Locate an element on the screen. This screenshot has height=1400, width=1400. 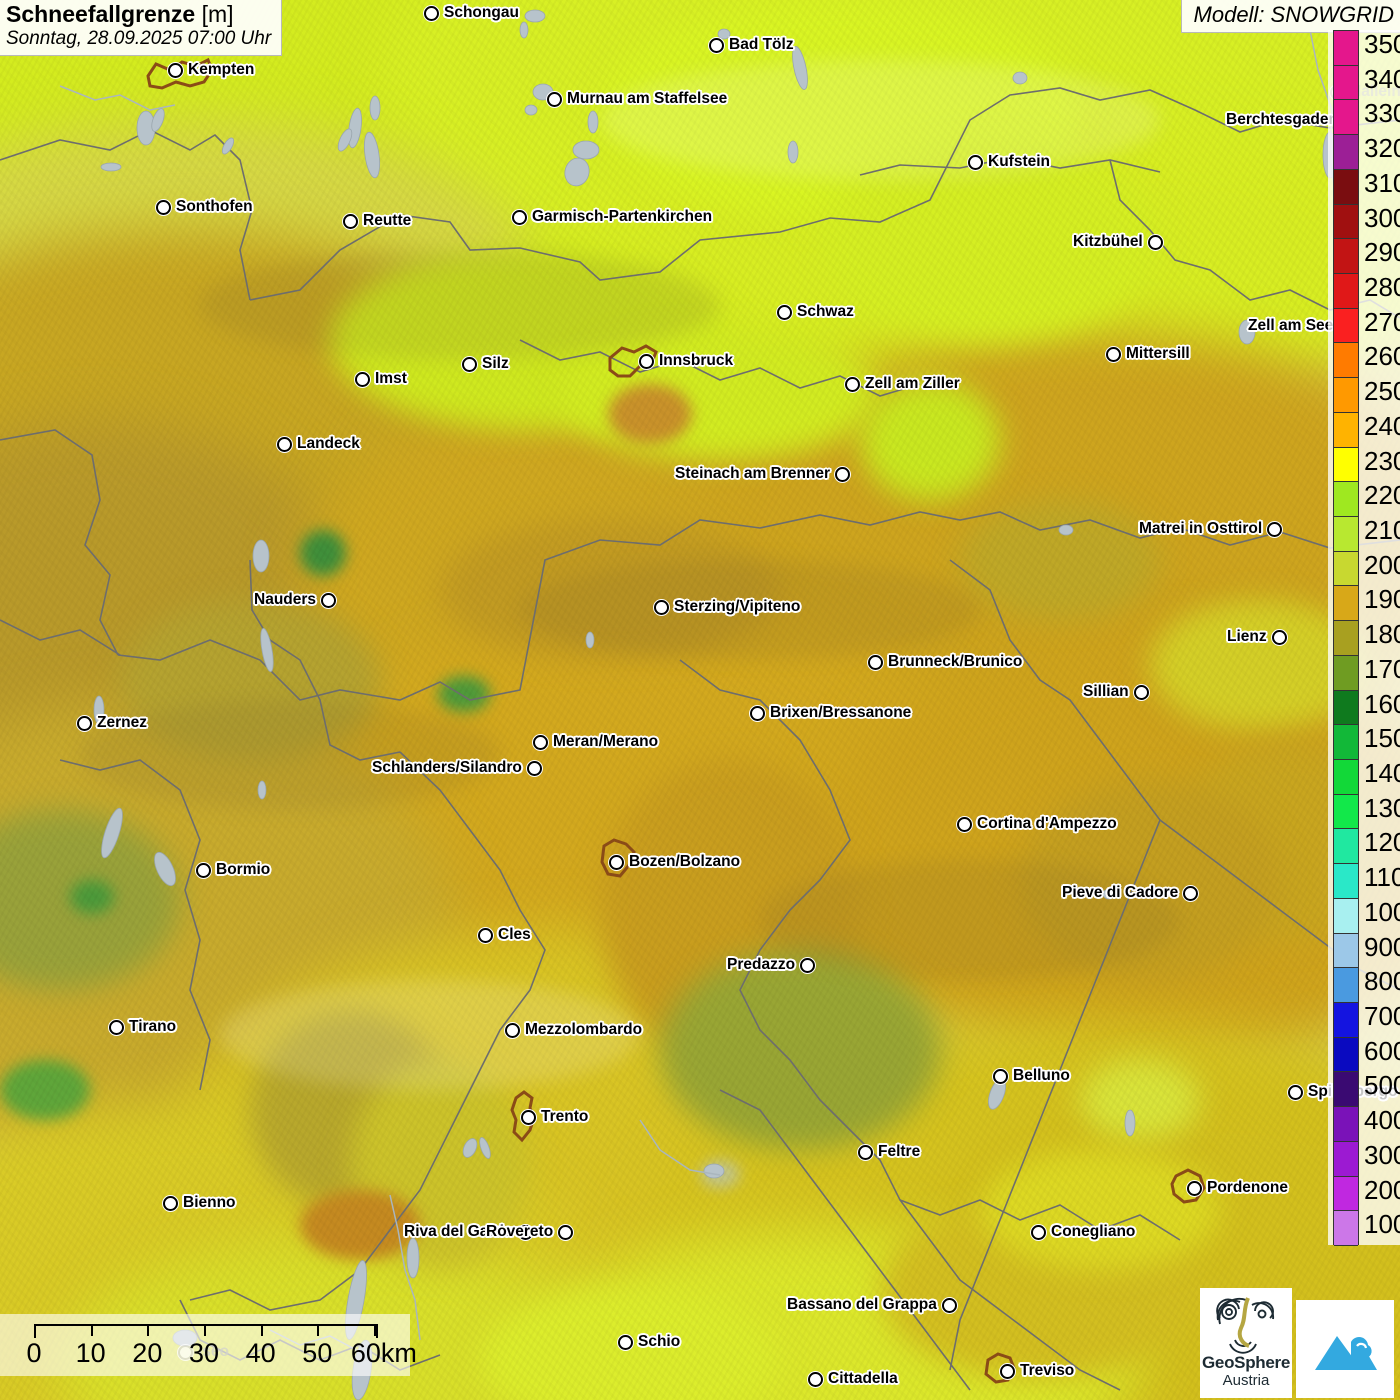
logo-row: GeoSphere Austria is located at coordinates (1297, 1343).